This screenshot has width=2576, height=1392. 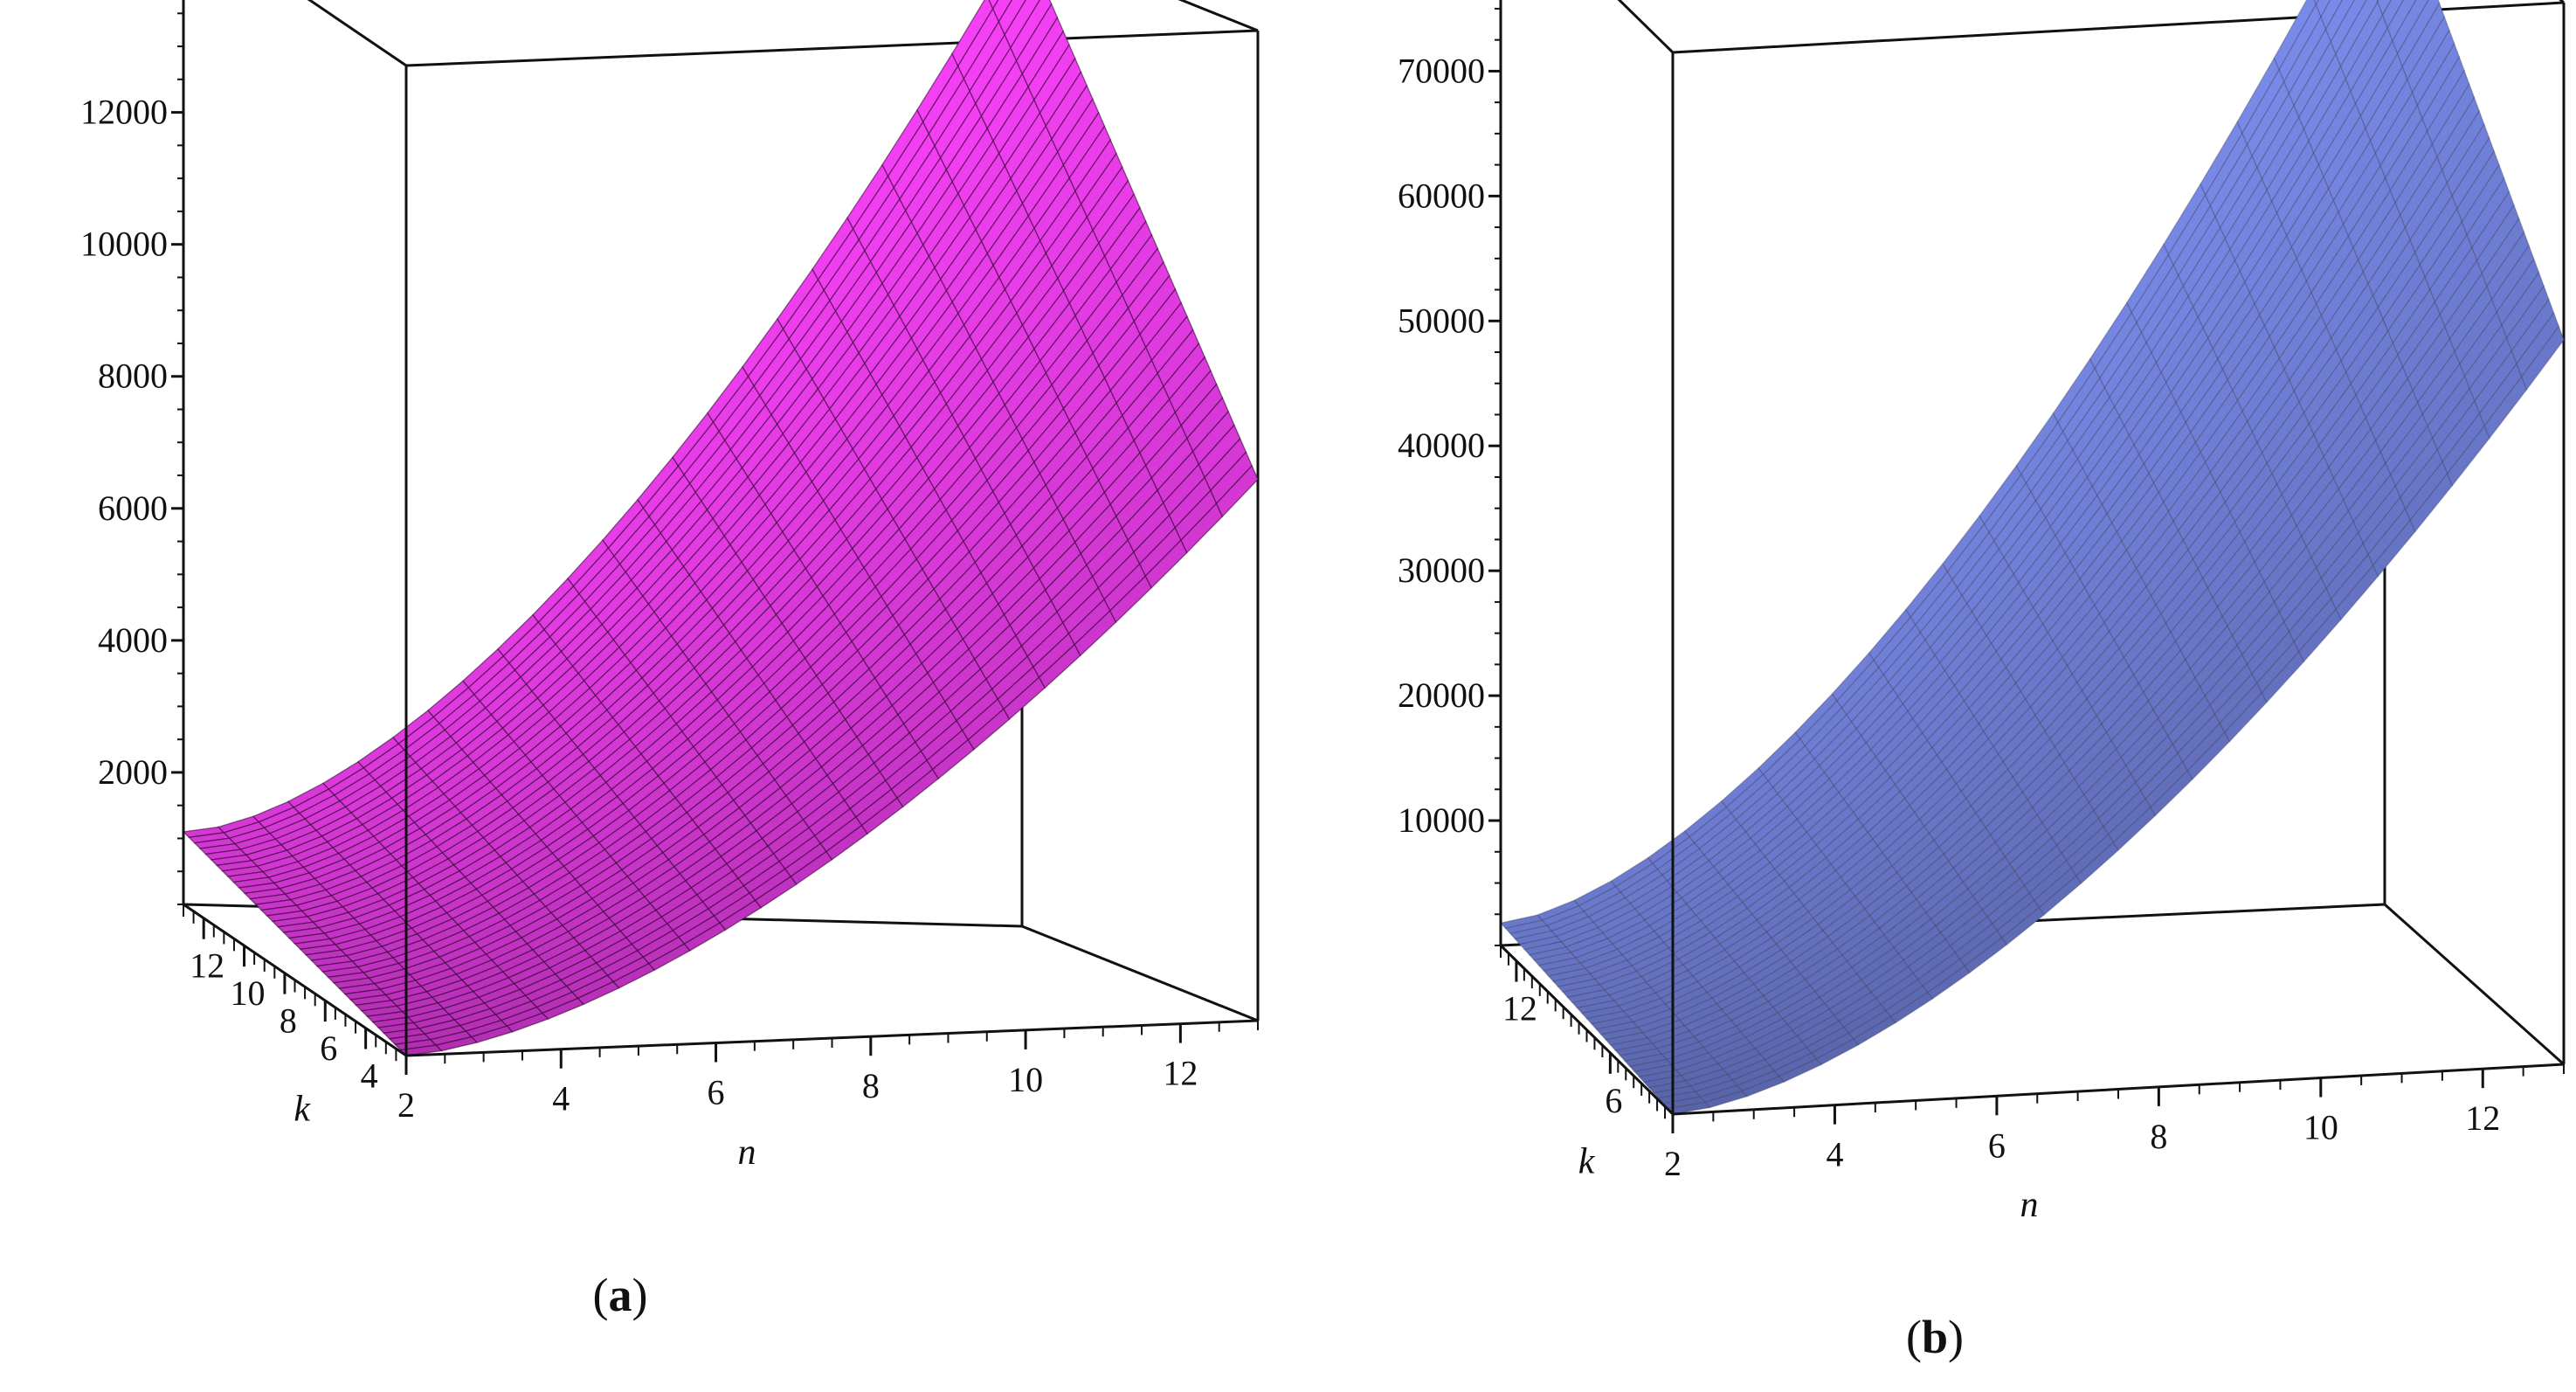 What do you see at coordinates (288, 1021) in the screenshot?
I see `k-tick-label: 8` at bounding box center [288, 1021].